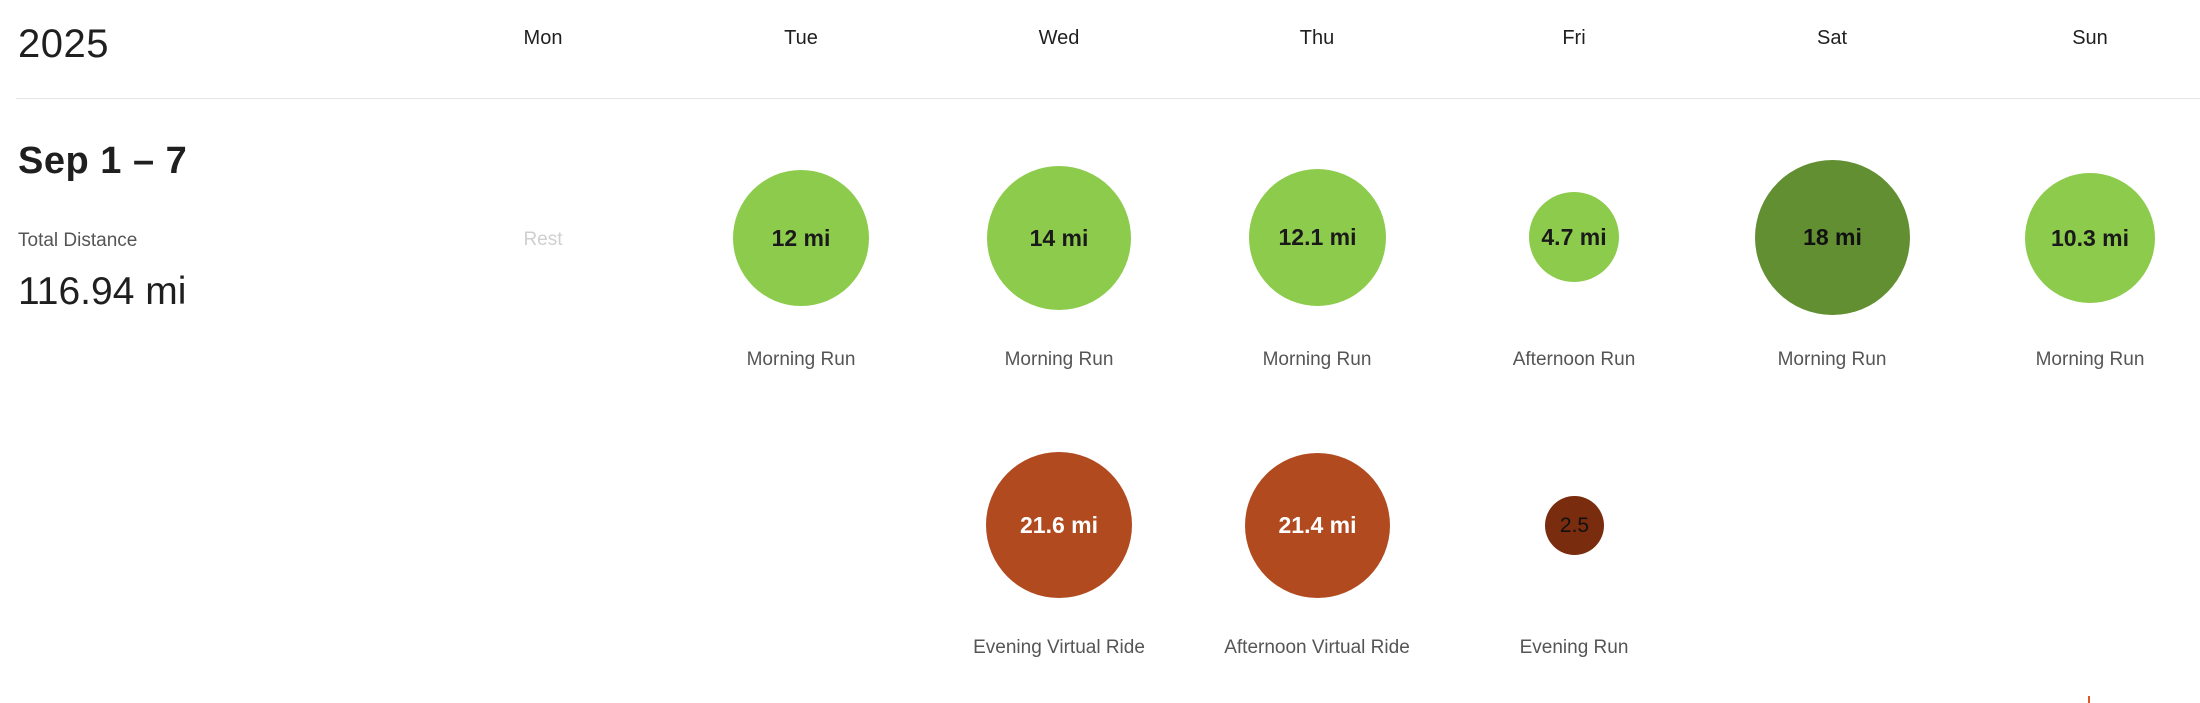 The width and height of the screenshot is (2200, 703). What do you see at coordinates (2090, 238) in the screenshot?
I see `activity-bubble-sun-run: 10.3 mi` at bounding box center [2090, 238].